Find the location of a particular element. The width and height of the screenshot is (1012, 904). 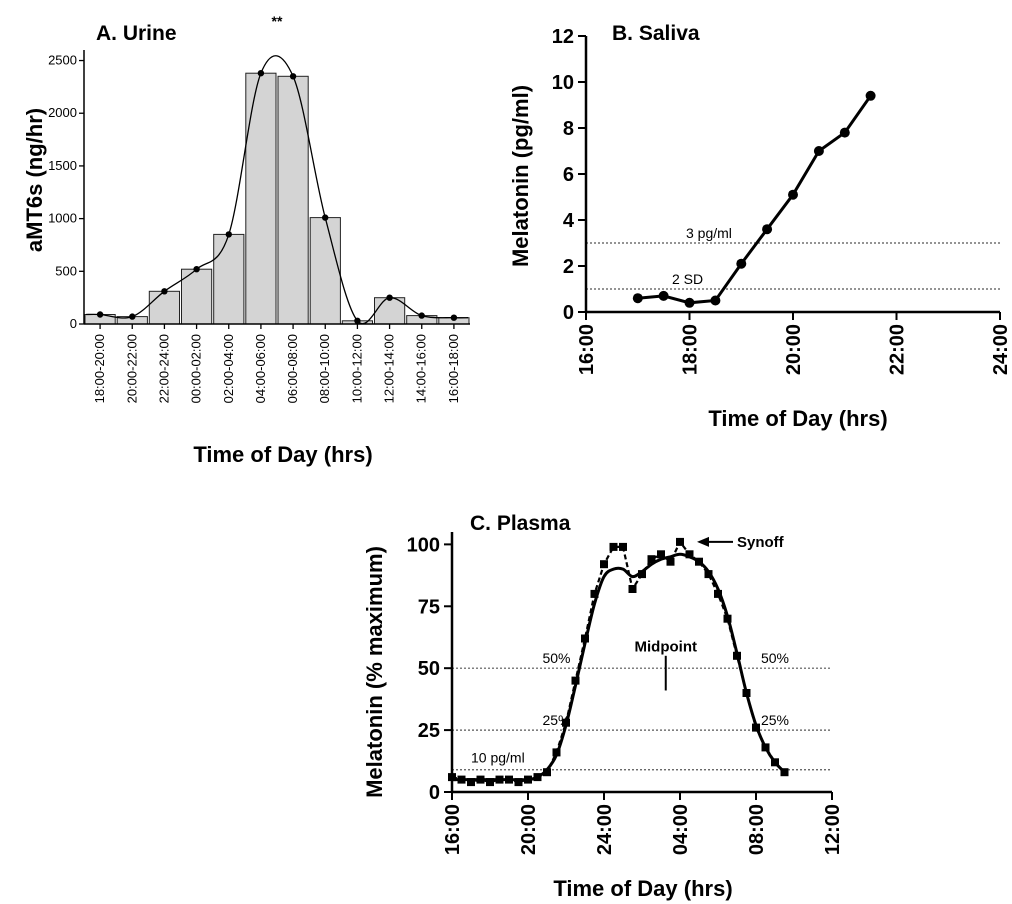

data-point-20:30 is located at coordinates (818, 151).